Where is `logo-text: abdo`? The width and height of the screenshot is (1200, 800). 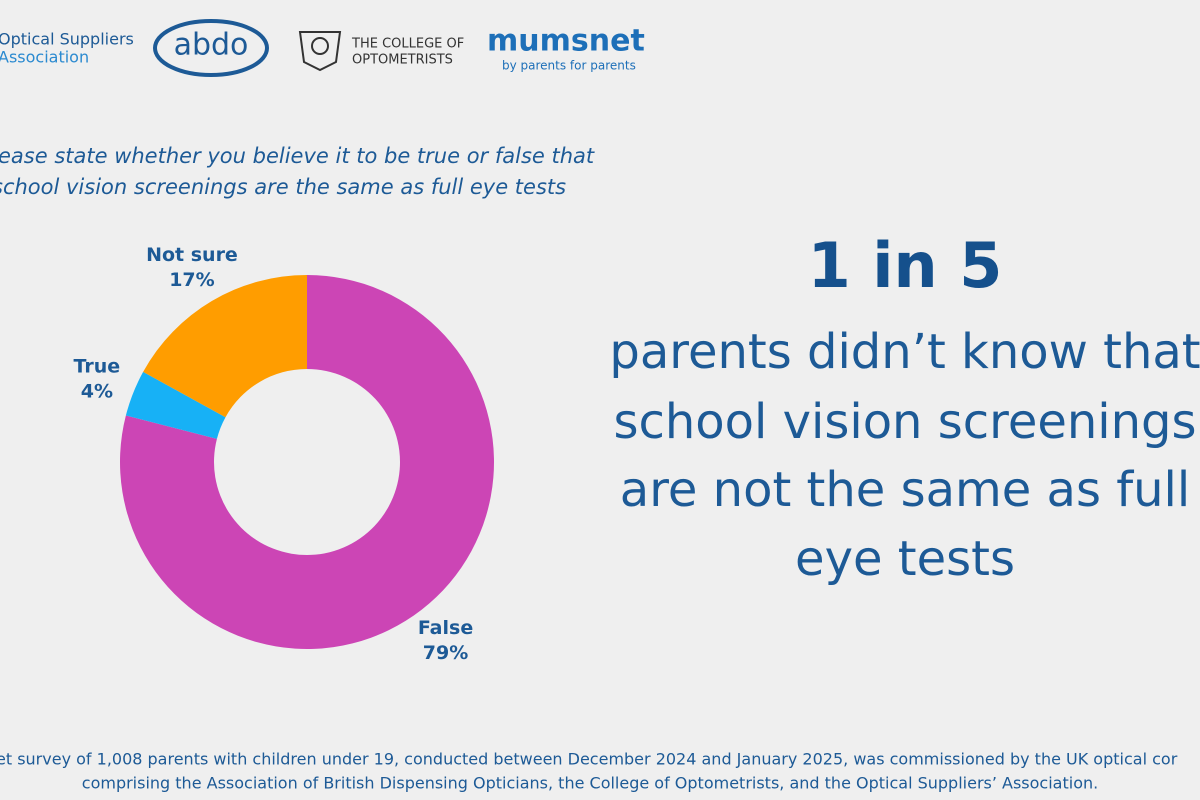 logo-text: abdo is located at coordinates (211, 45).